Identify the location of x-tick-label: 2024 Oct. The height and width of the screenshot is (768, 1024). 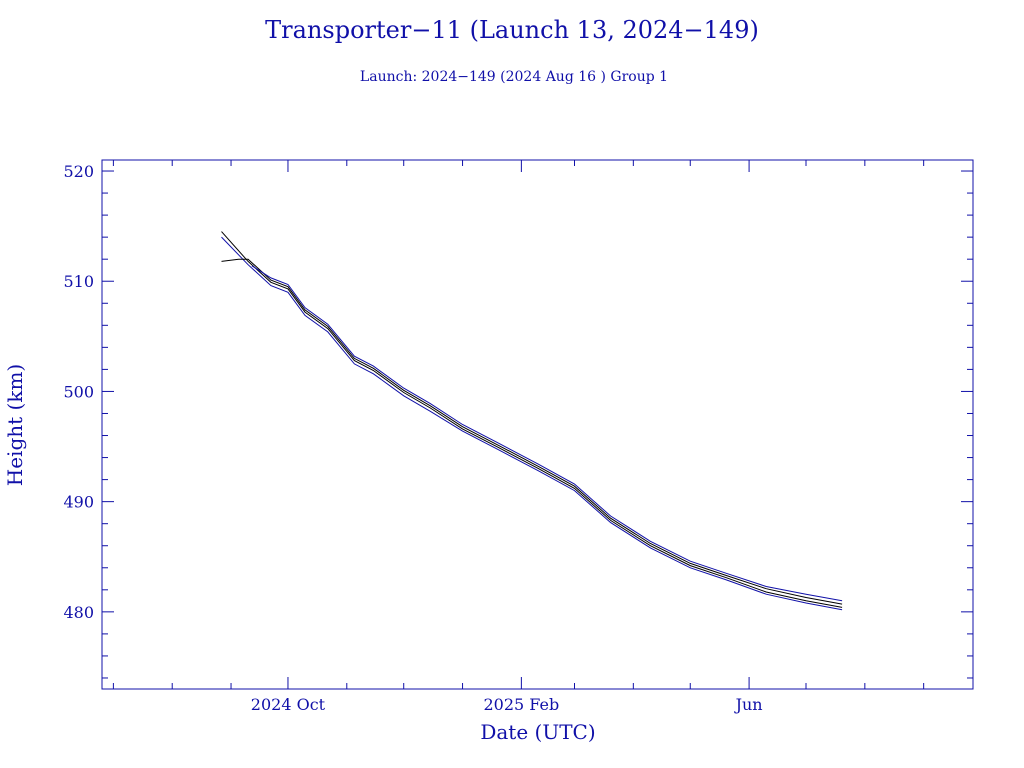
(288, 704).